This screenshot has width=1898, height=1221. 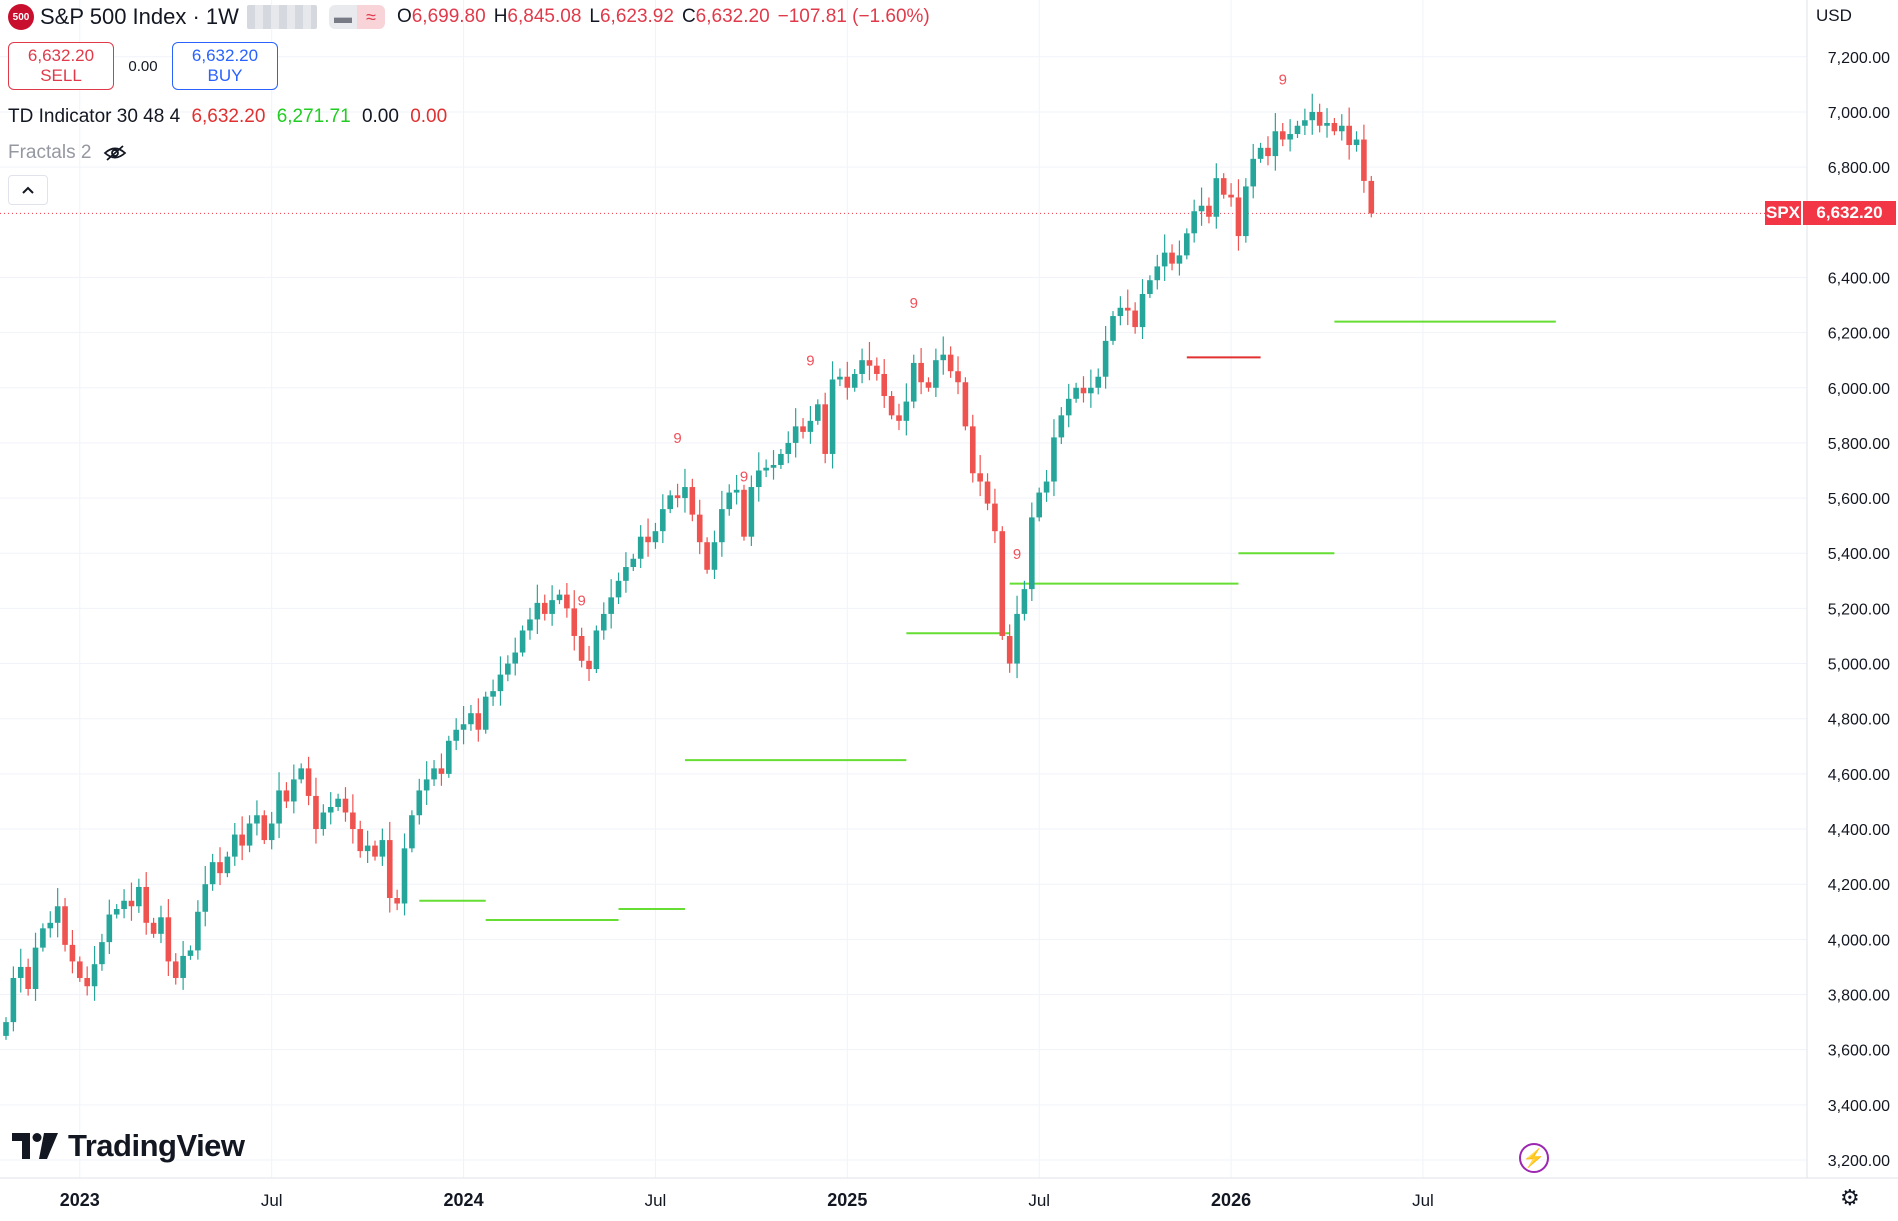 What do you see at coordinates (21, 17) in the screenshot?
I see `spx-logo: 500` at bounding box center [21, 17].